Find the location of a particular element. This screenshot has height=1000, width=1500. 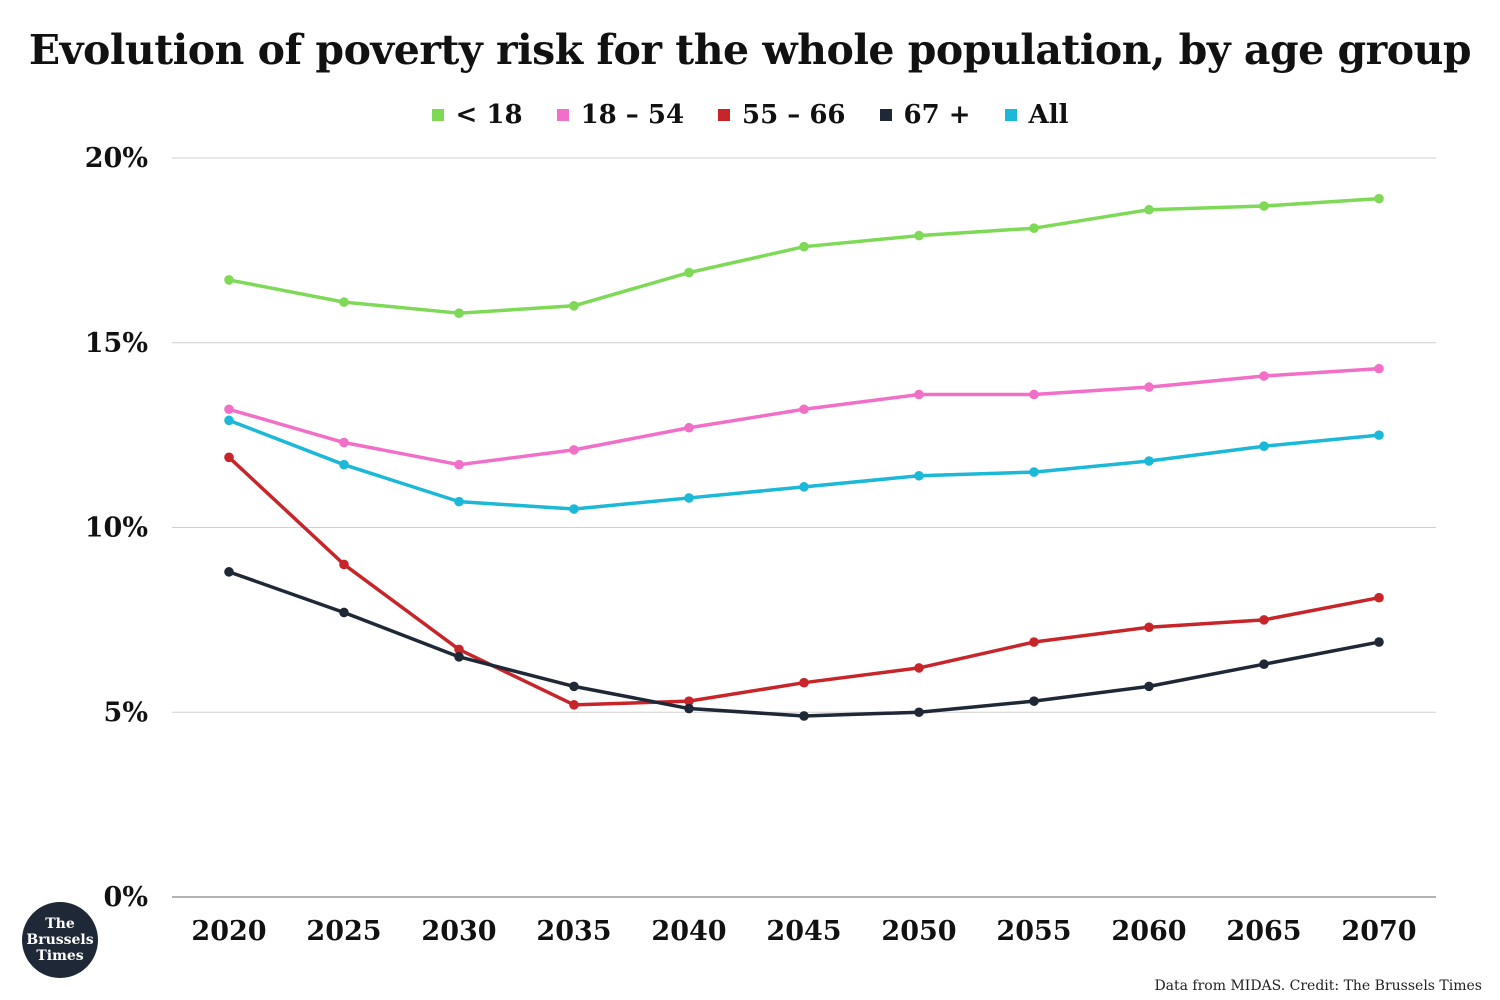

x-tick-label: 2060 is located at coordinates (1148, 931).